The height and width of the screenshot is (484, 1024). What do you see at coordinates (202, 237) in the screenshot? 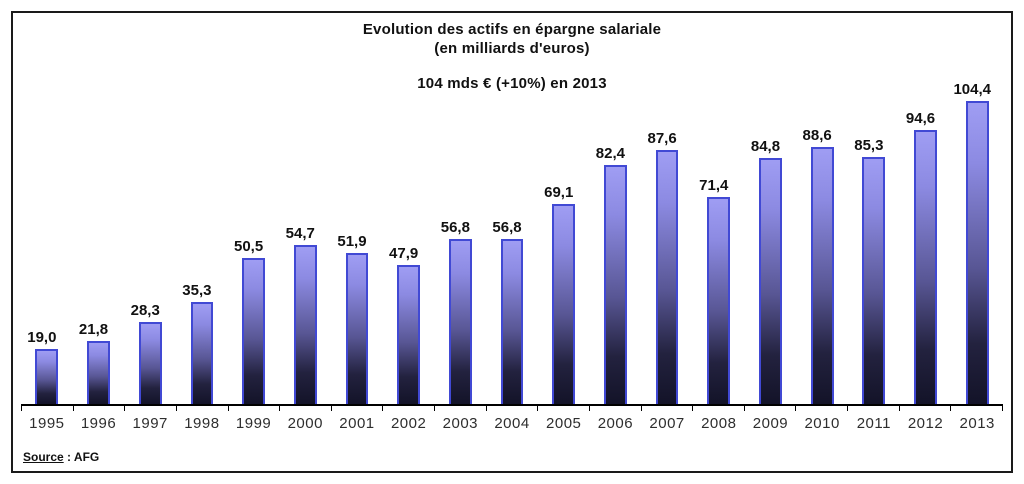
I see `bar-column: 35,3` at bounding box center [202, 237].